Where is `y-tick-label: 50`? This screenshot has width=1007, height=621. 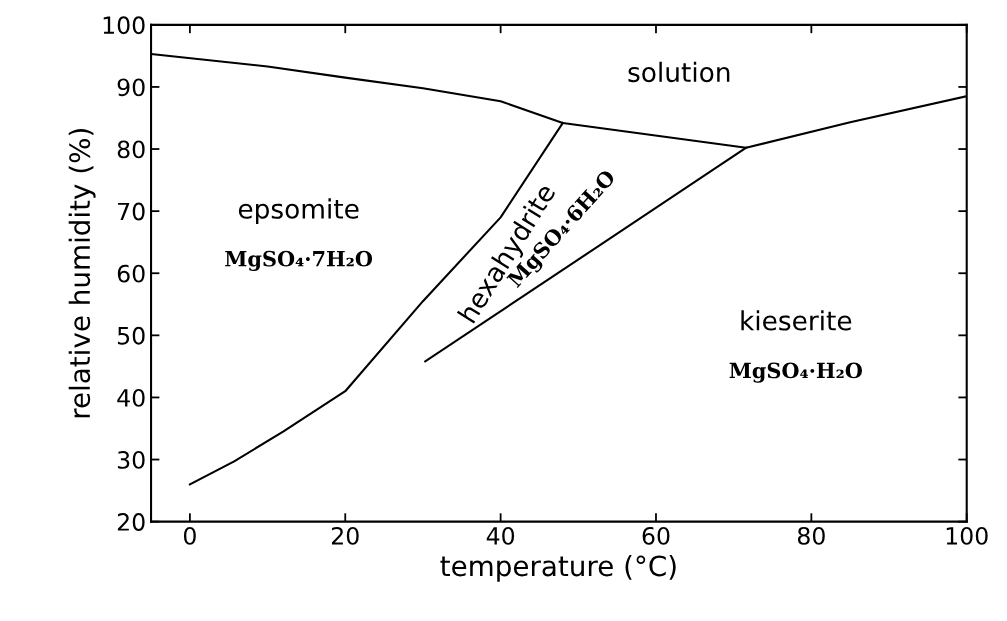
y-tick-label: 50 is located at coordinates (131, 335).